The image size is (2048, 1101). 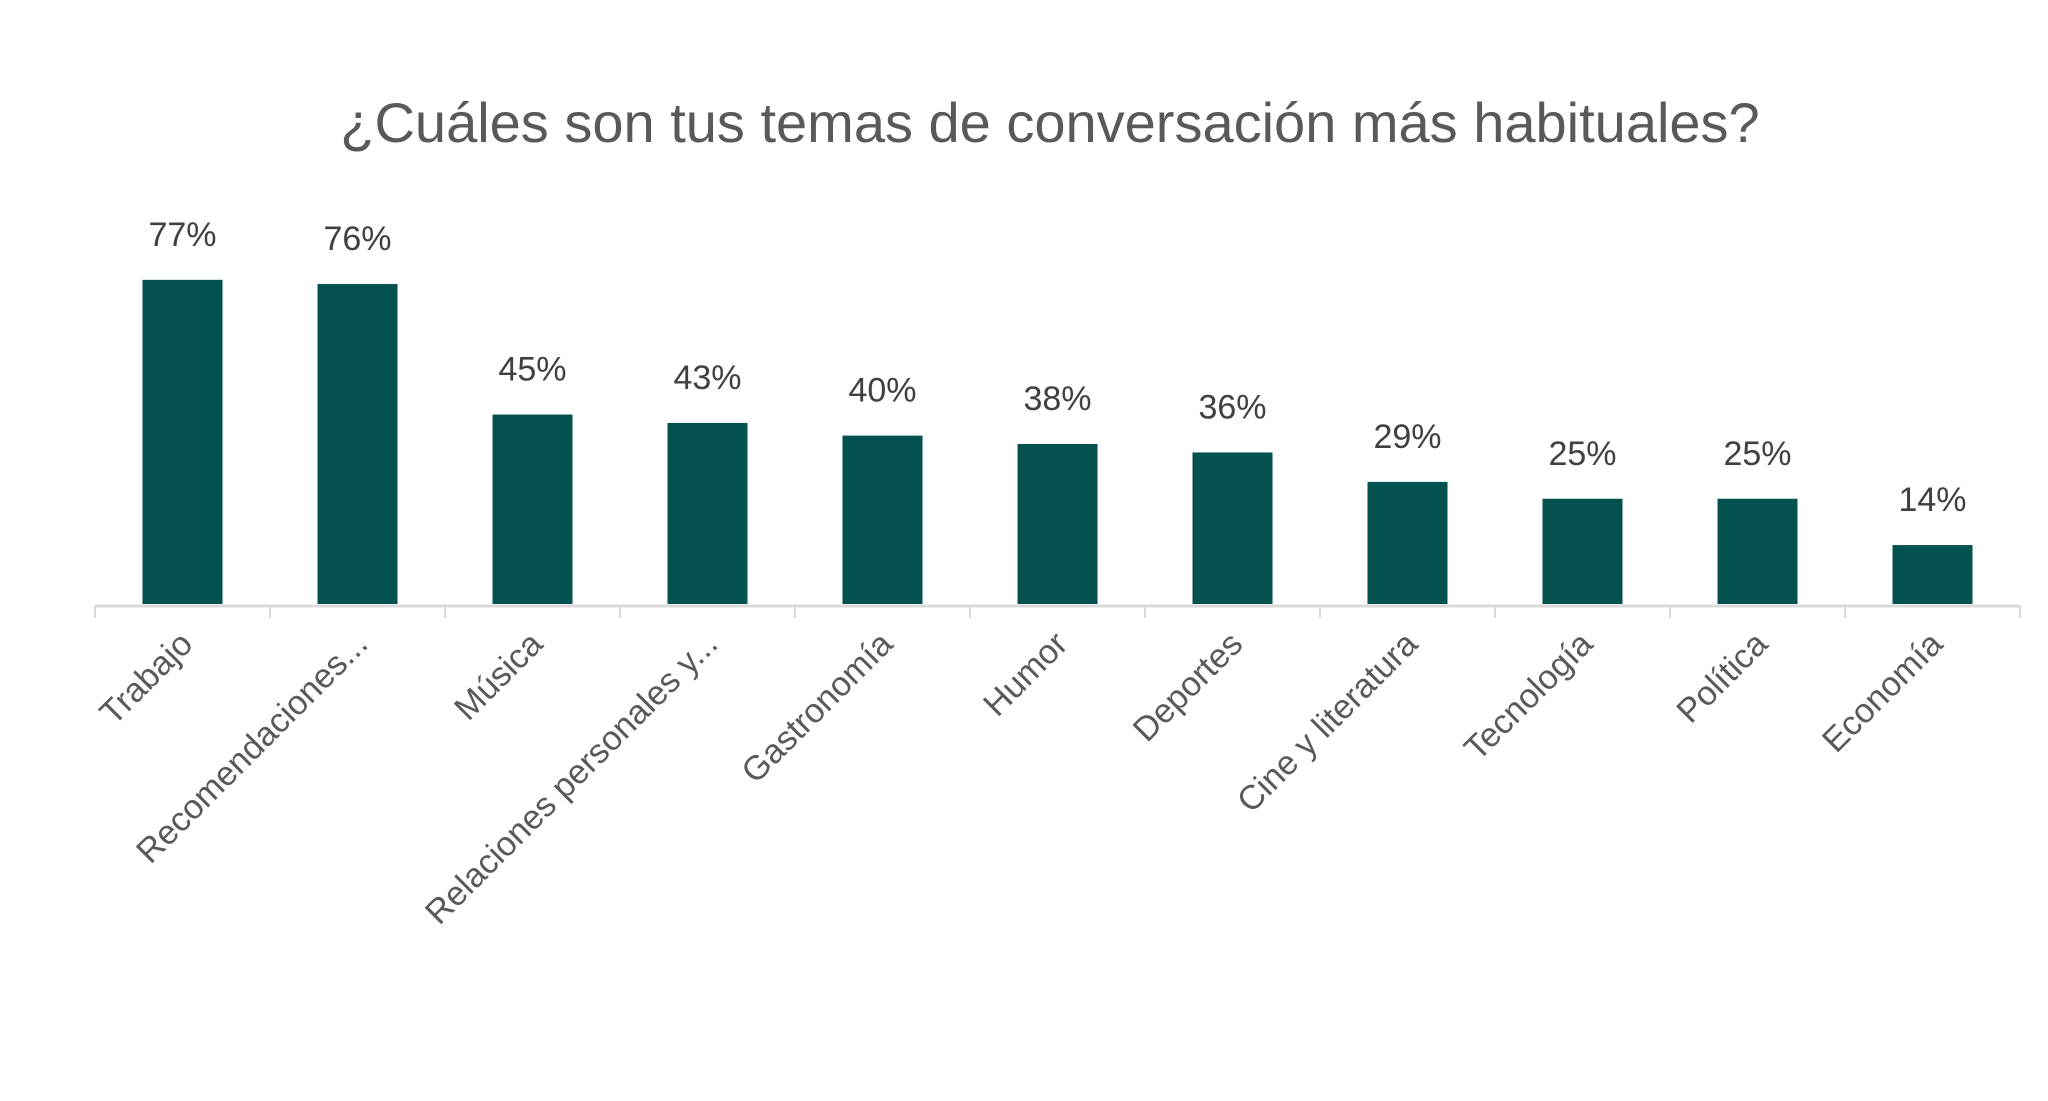 What do you see at coordinates (1232, 407) in the screenshot?
I see `data-label: 36%` at bounding box center [1232, 407].